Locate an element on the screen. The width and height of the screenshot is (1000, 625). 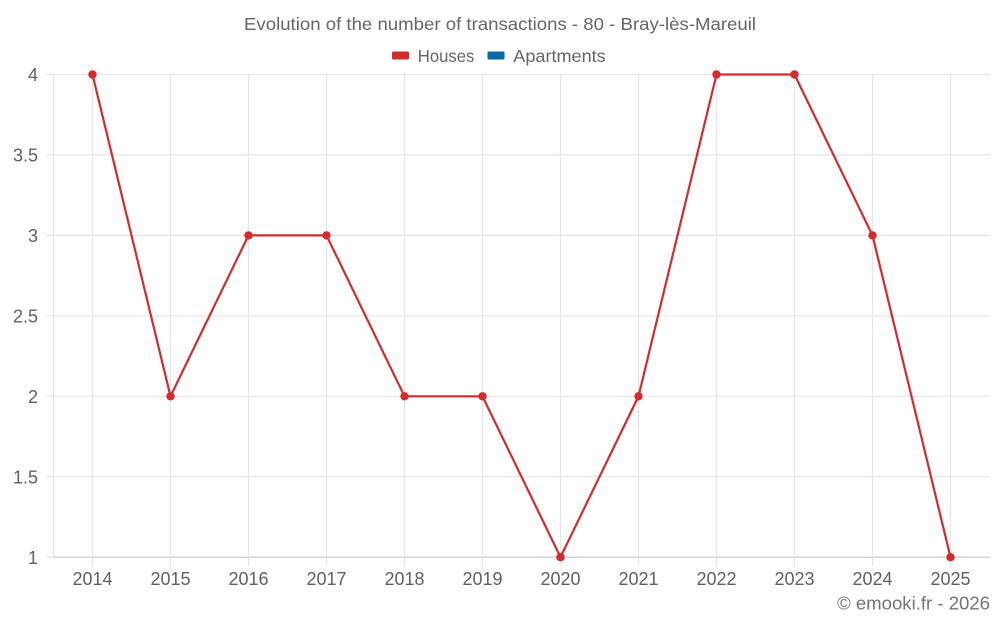
svg-text: Apartments is located at coordinates (559, 56).